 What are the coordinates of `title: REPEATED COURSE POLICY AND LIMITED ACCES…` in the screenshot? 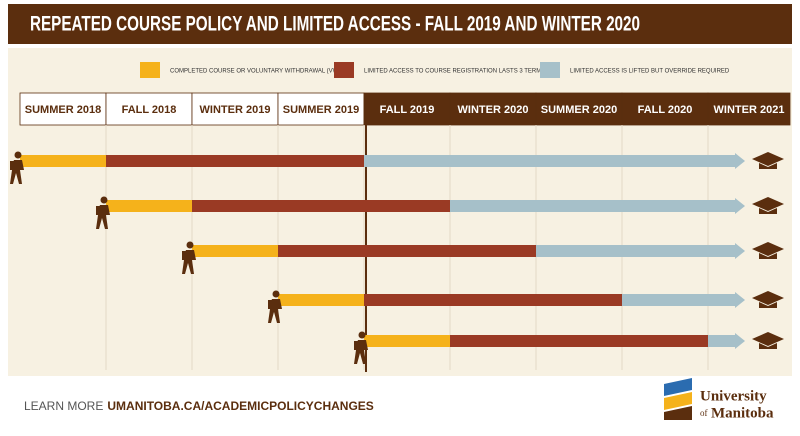 It's located at (335, 24).